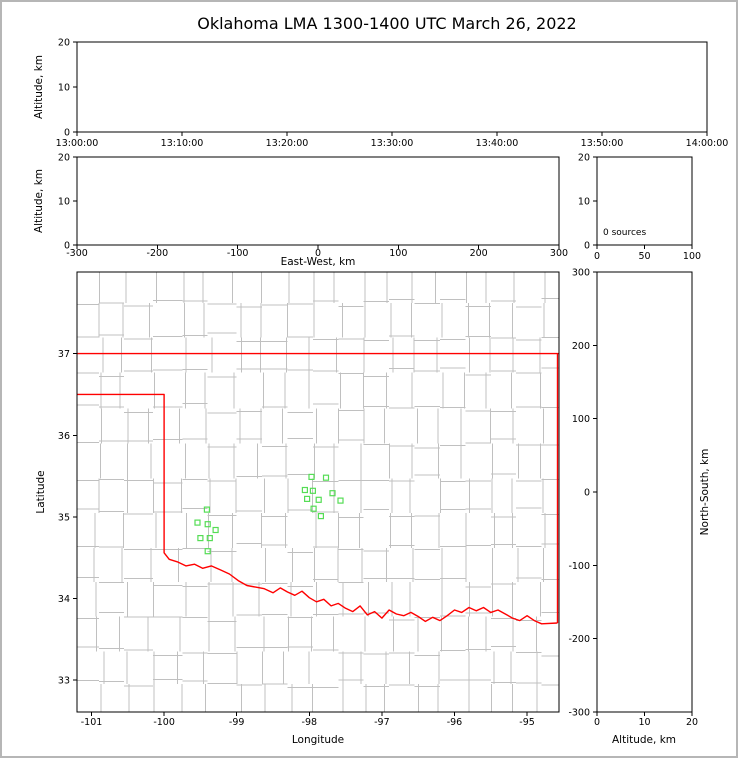 The height and width of the screenshot is (758, 738). What do you see at coordinates (287, 143) in the screenshot?
I see `time-tick-label: 13:20:00` at bounding box center [287, 143].